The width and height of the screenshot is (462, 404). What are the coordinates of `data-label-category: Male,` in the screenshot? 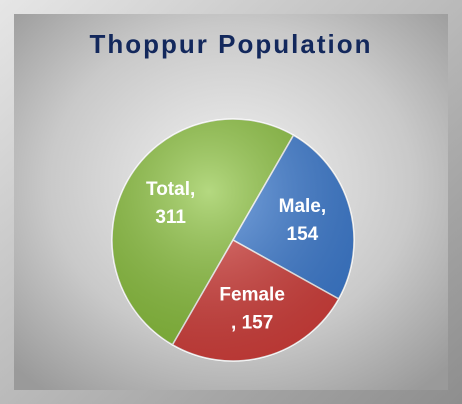 It's located at (303, 206).